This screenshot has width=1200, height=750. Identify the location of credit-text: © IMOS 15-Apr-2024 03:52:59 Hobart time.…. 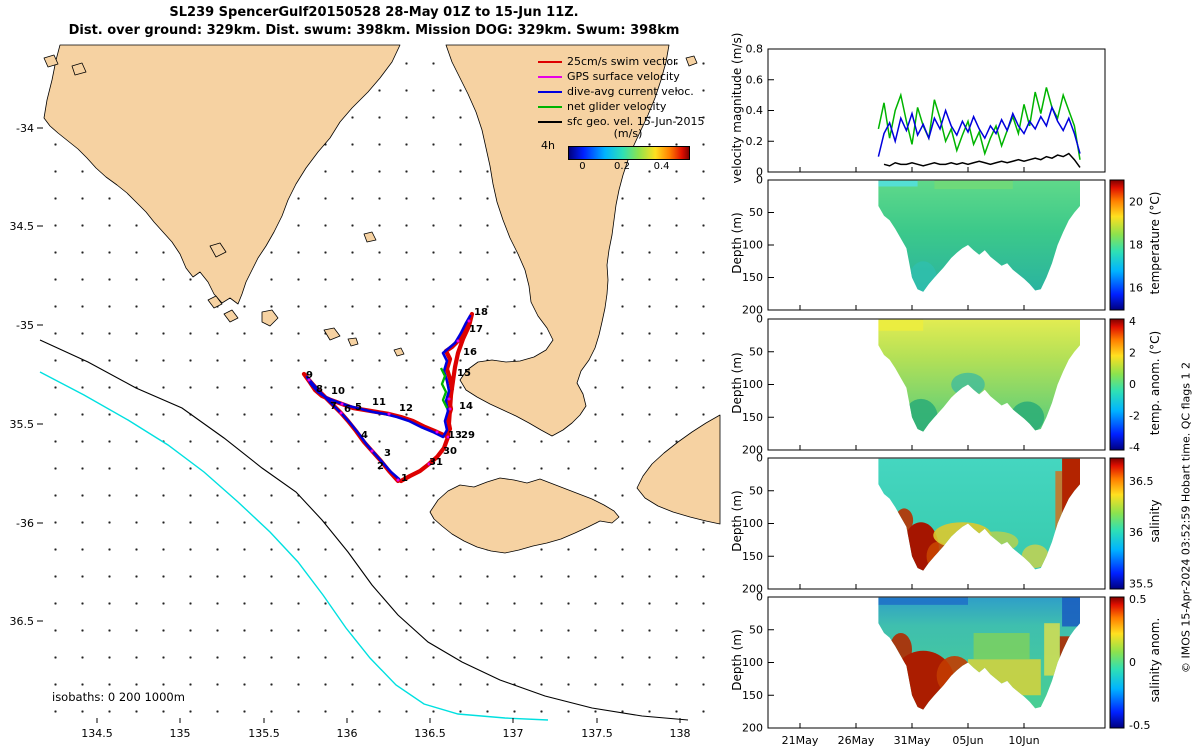
(1186, 517).